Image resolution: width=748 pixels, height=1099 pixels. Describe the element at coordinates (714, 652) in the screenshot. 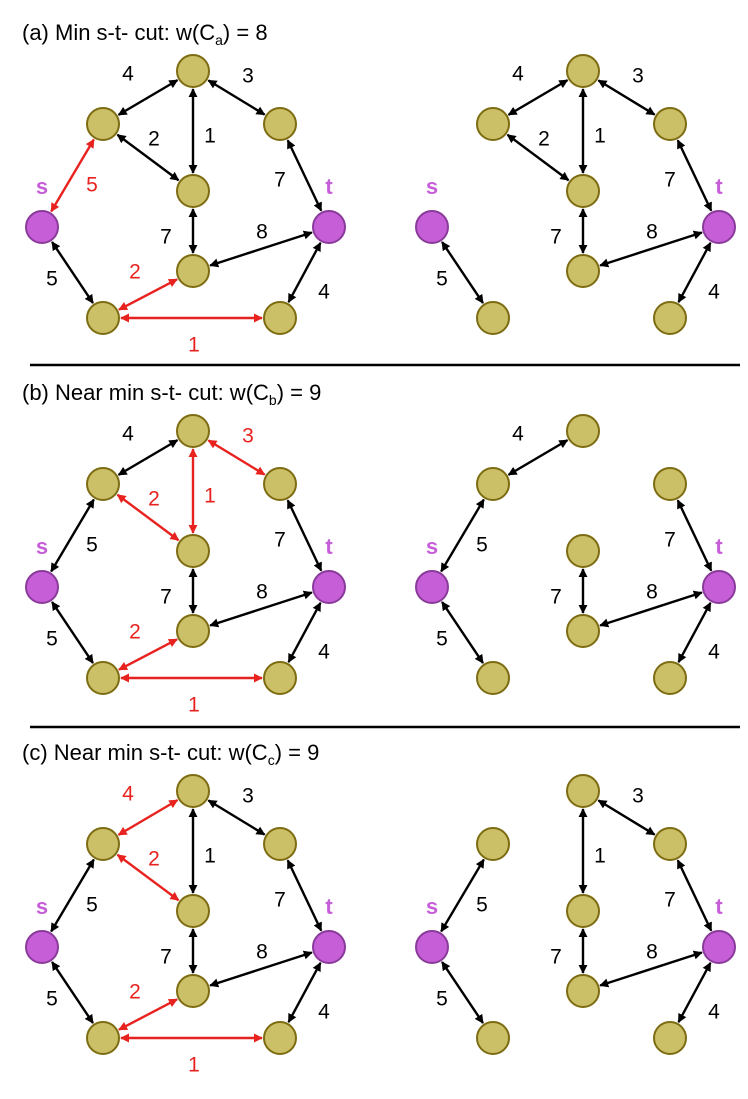

I see `edge-weight-v7-t: 4` at that location.